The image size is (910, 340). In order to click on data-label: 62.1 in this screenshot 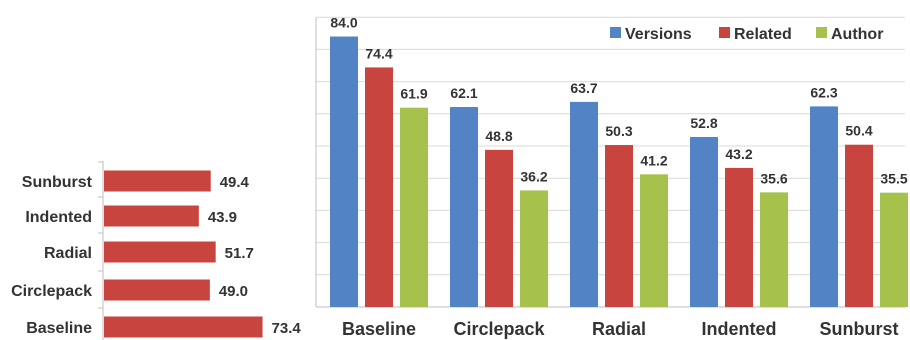, I will do `click(463, 93)`.